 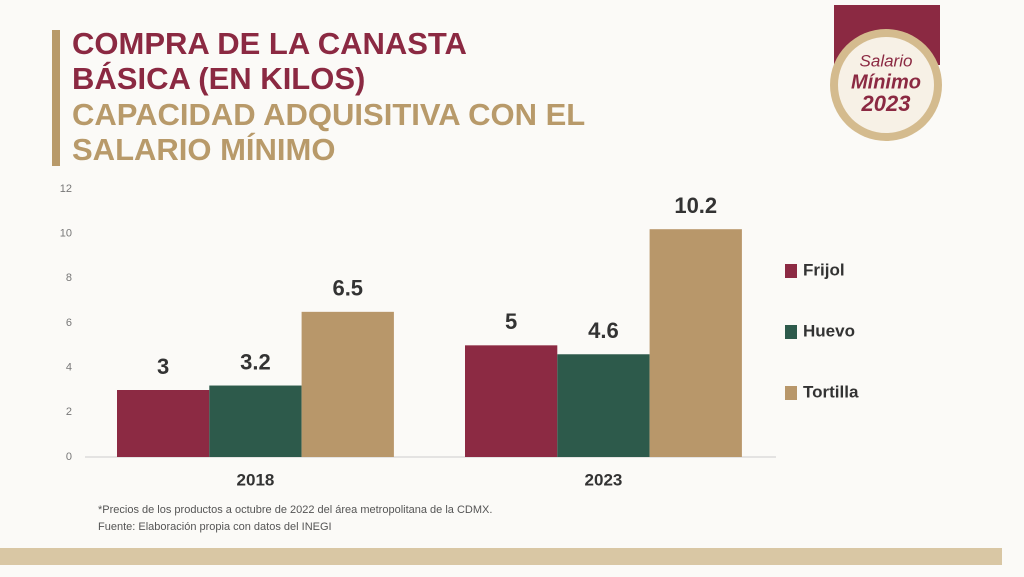 I want to click on value-label: 5, so click(x=511, y=321).